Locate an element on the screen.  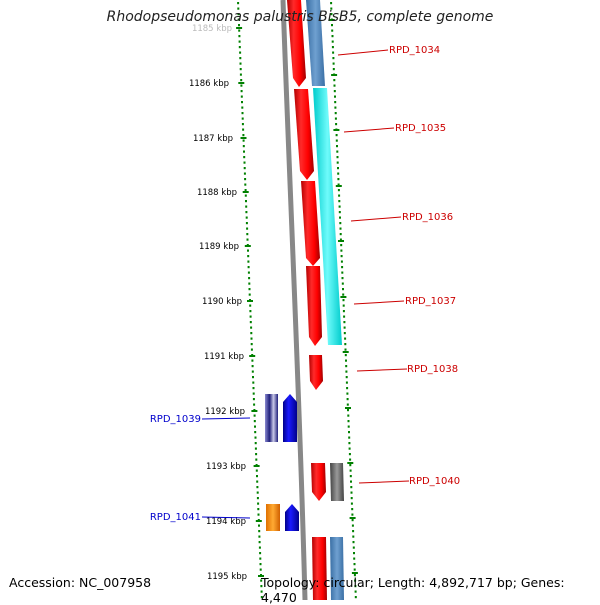
track-steelblue-bottom is located at coordinates (337, 568).